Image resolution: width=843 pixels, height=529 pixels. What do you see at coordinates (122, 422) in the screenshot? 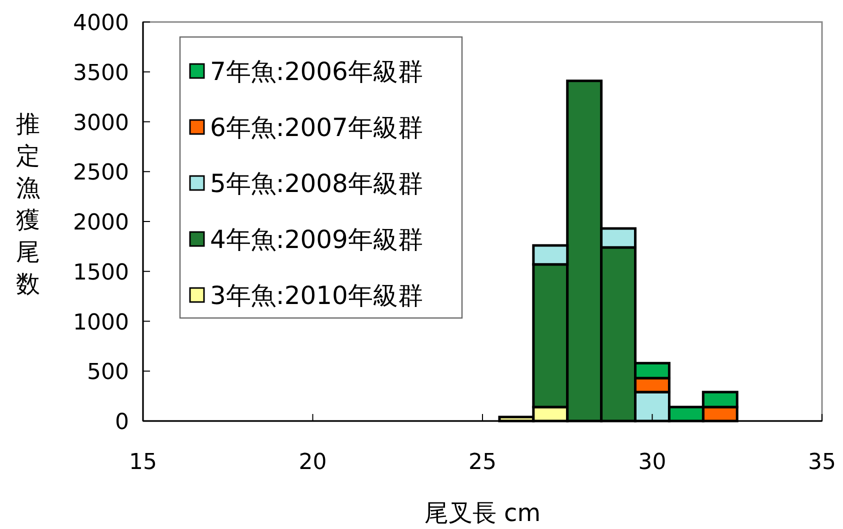
I see `y-tick-label: 0` at bounding box center [122, 422].